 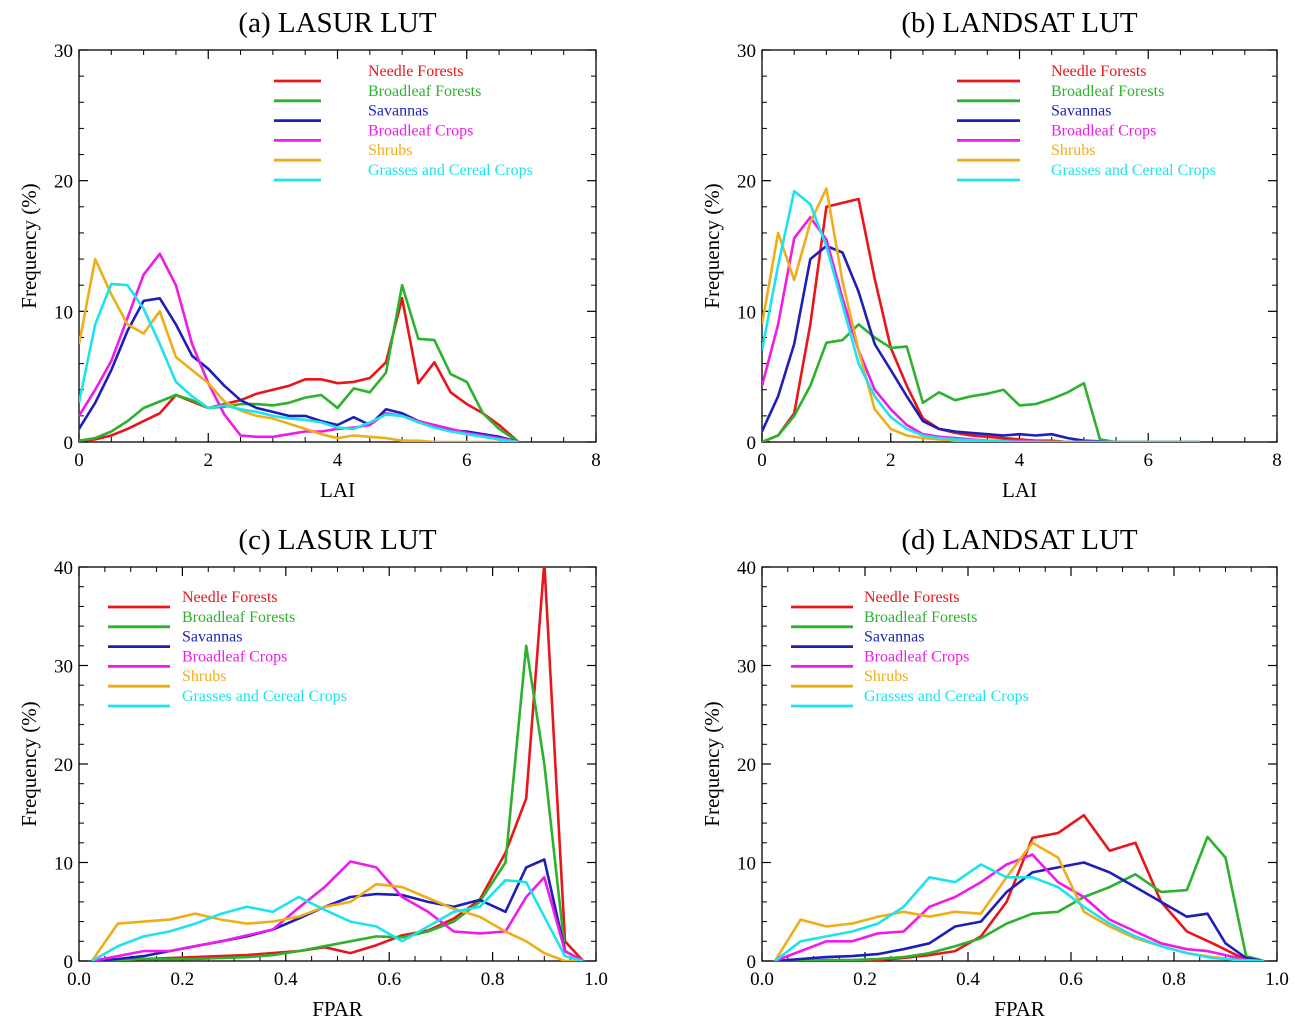 I want to click on chart-c-xtick-label: 0.8, so click(x=493, y=979).